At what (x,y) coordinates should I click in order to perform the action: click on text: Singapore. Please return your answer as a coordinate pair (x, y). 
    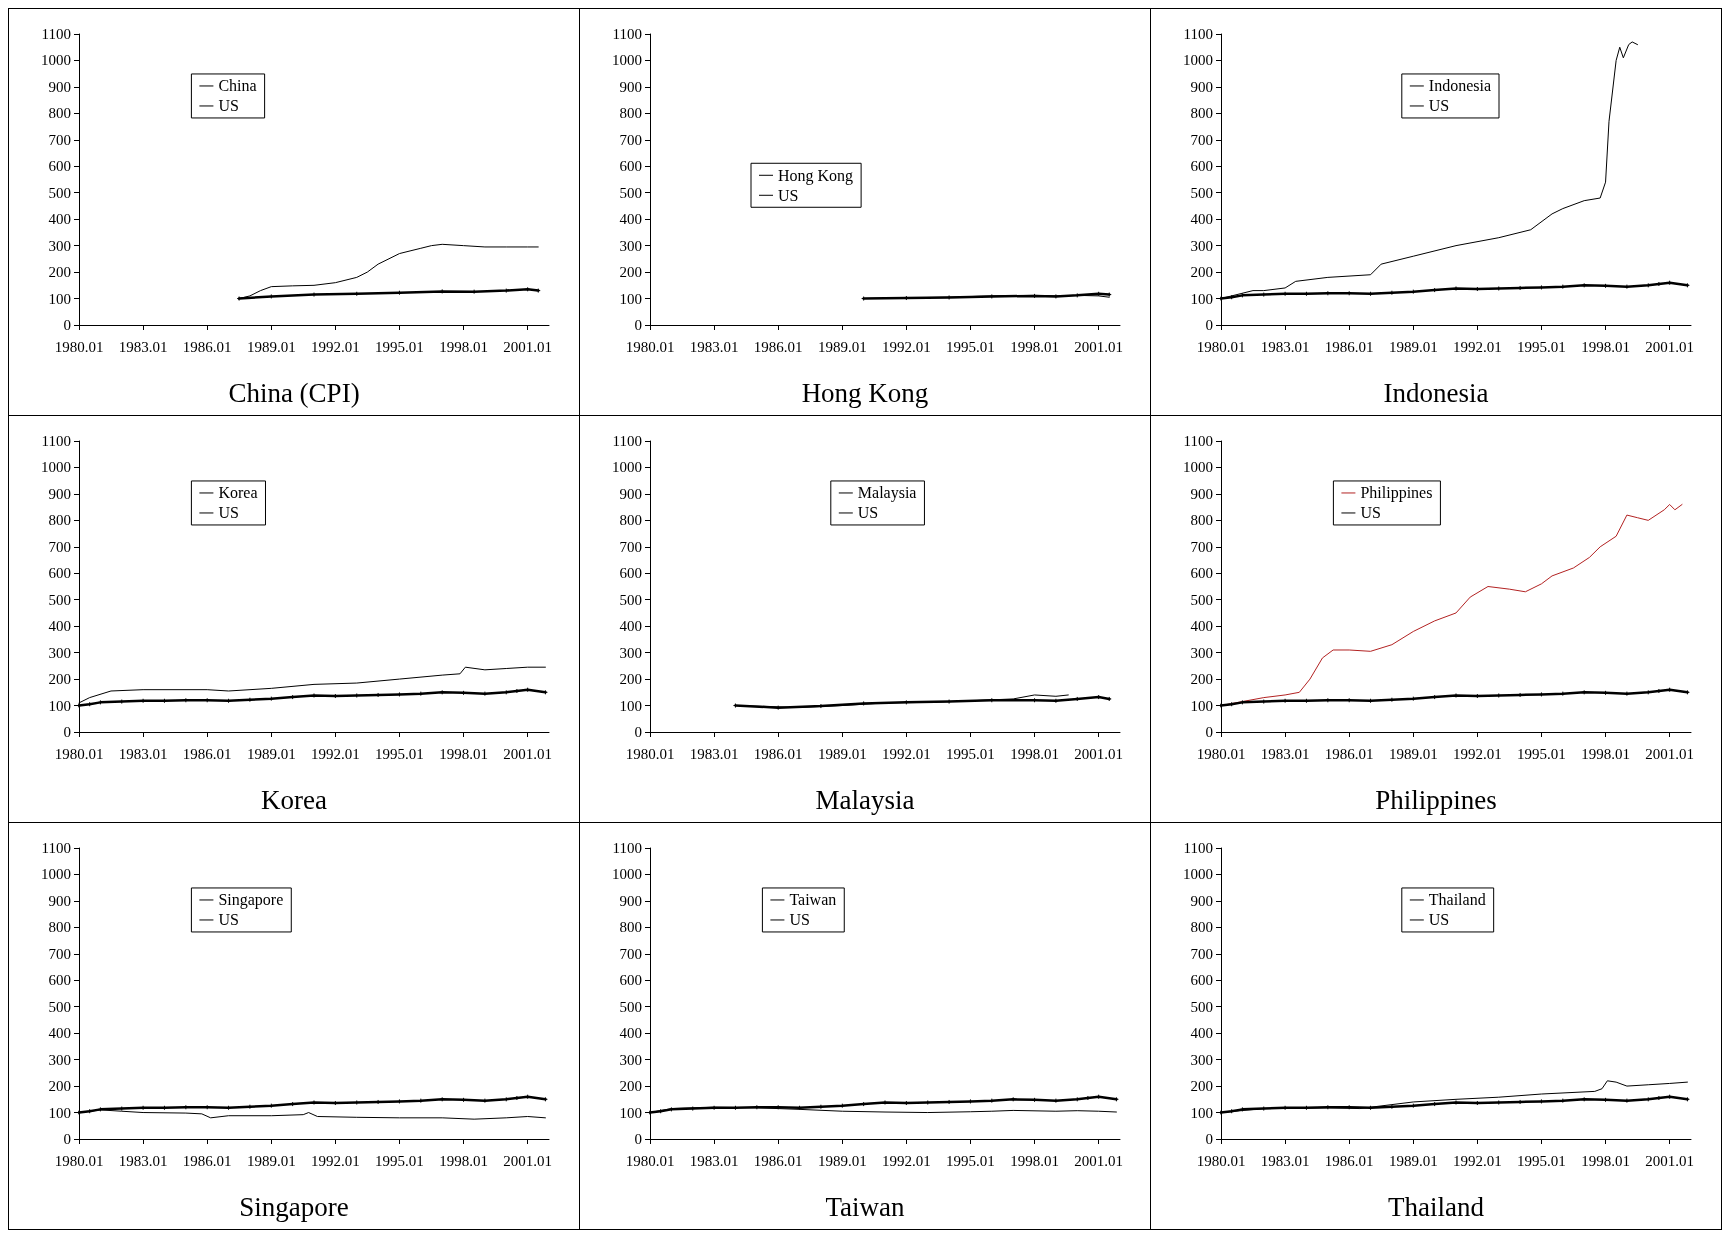
    Looking at the image, I should click on (294, 1206).